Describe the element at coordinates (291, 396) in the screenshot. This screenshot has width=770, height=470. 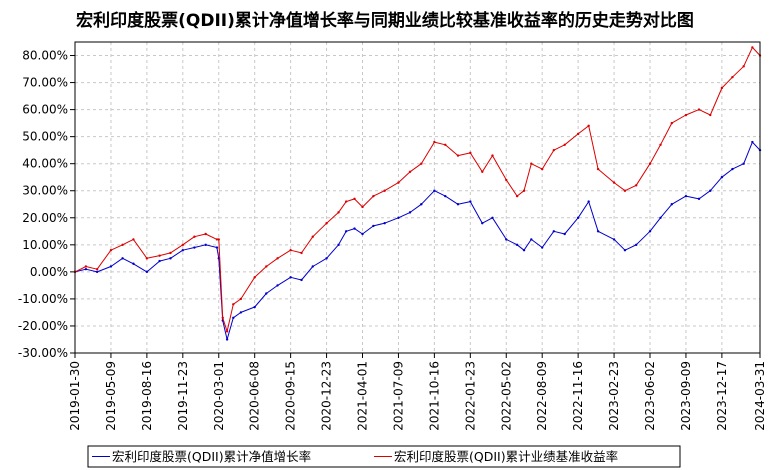
I see `x-tick-label: 2020-09-15` at that location.